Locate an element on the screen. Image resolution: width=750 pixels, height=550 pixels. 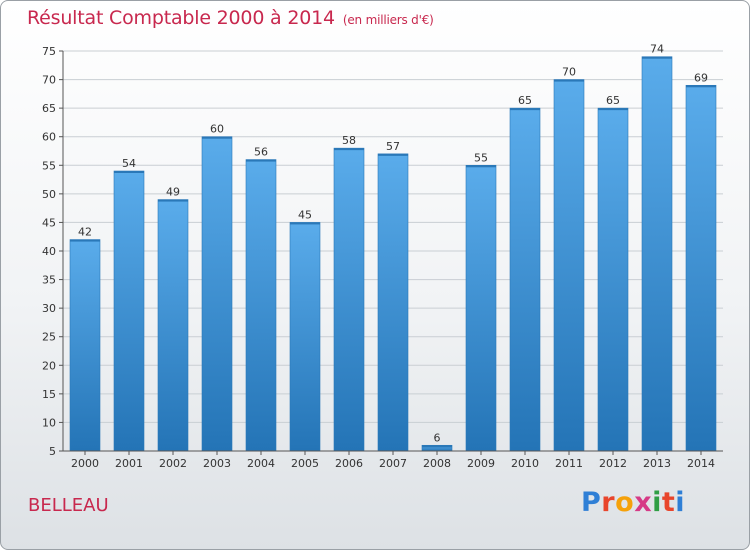
bar-2006 is located at coordinates (349, 299).